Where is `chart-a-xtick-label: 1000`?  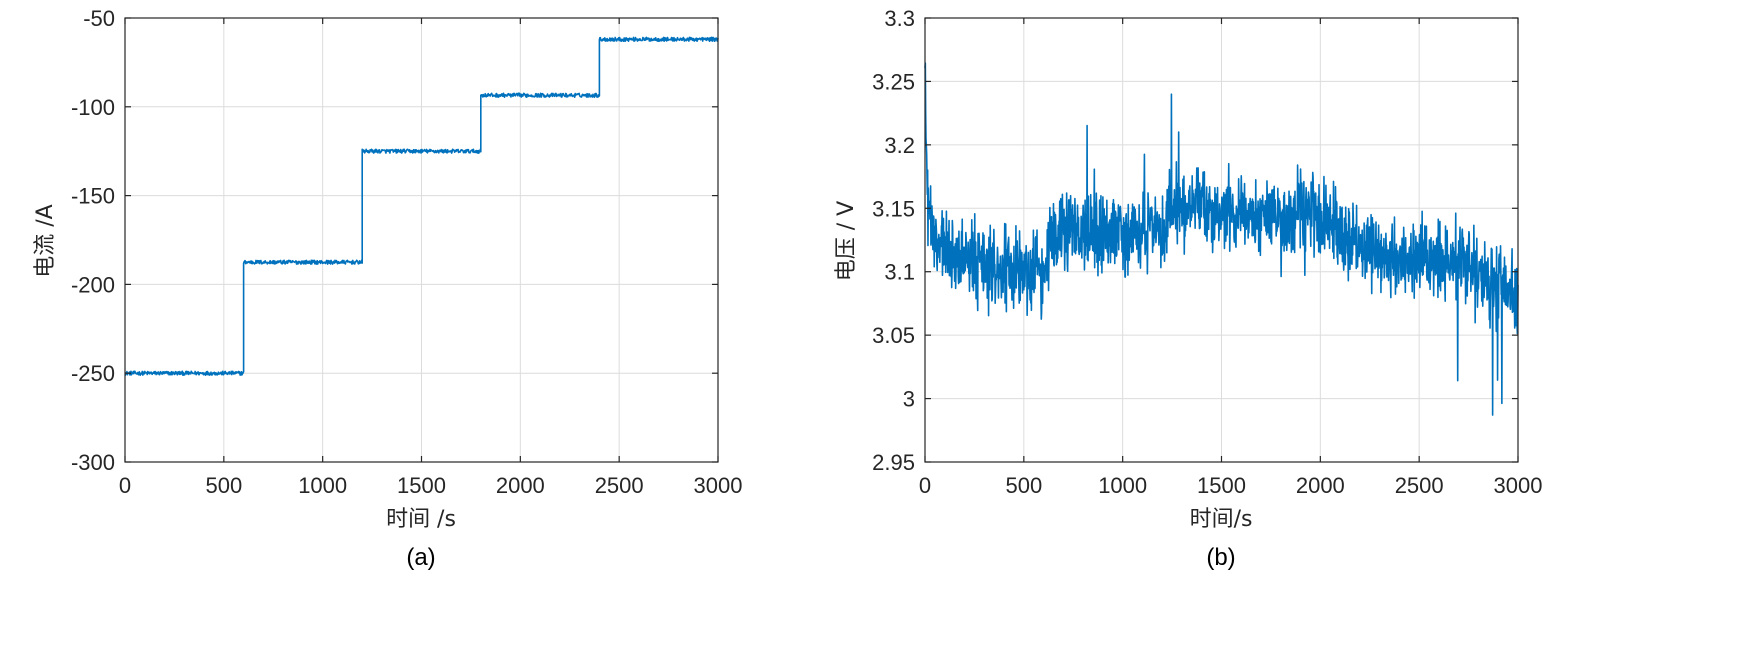 chart-a-xtick-label: 1000 is located at coordinates (322, 485).